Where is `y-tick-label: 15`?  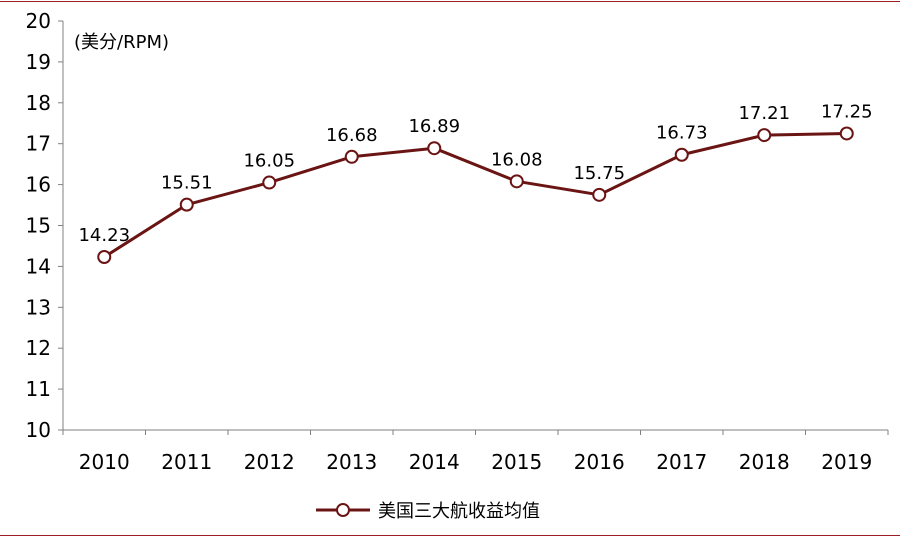 y-tick-label: 15 is located at coordinates (38, 226).